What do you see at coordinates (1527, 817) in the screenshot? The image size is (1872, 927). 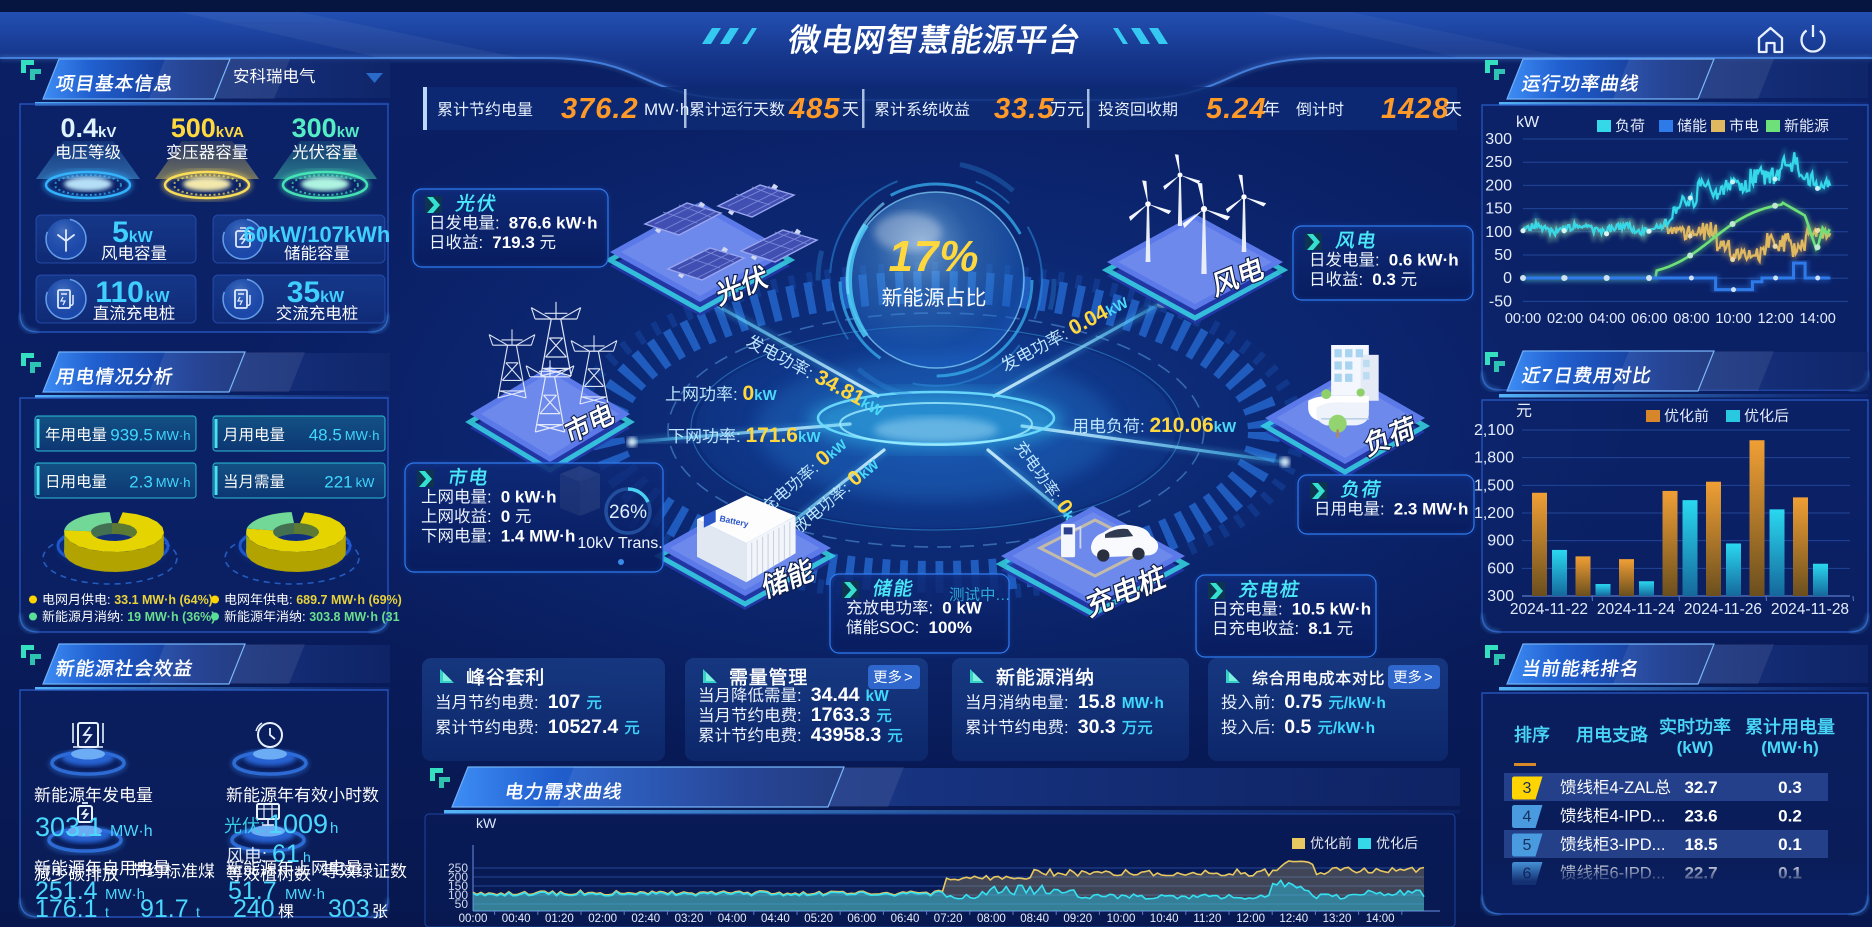 I see `svg-text: 4` at bounding box center [1527, 817].